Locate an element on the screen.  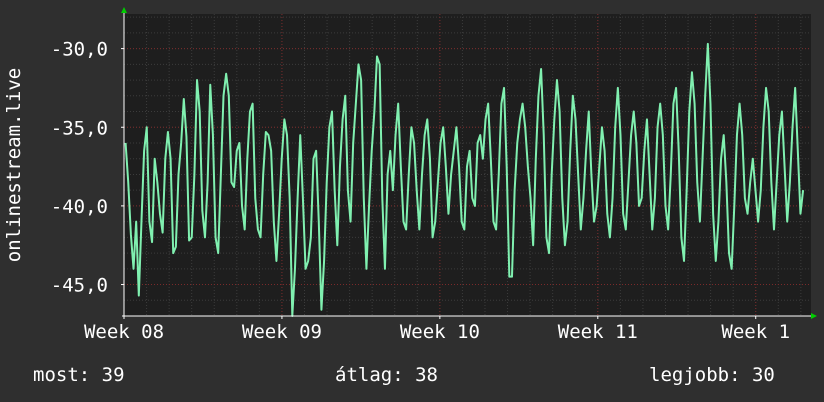
y-axis-arrow-icon is located at coordinates (124, 10).